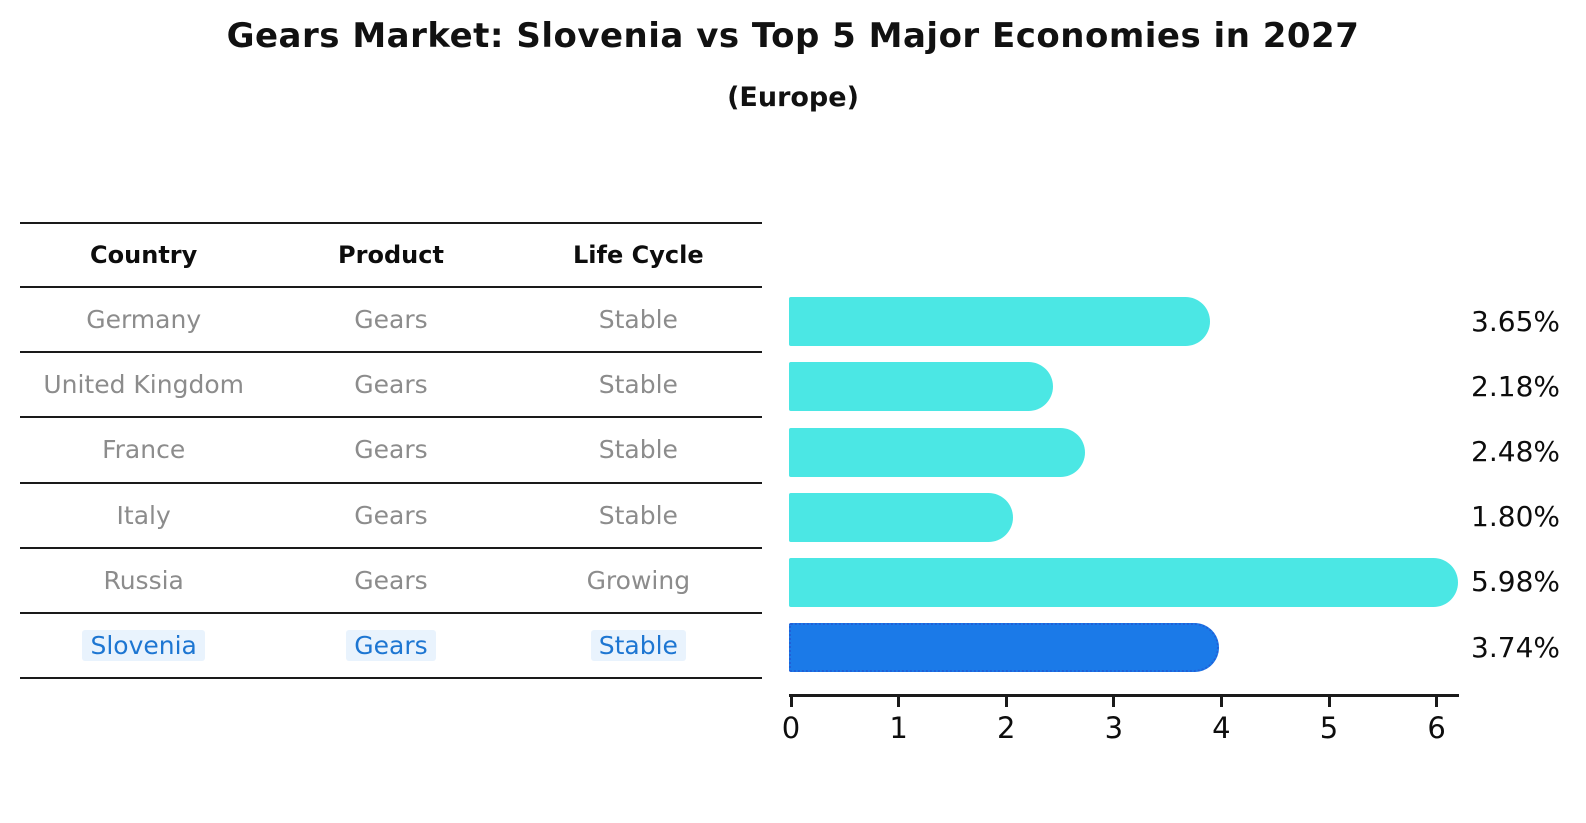  I want to click on bar-value-label: 3.65%, so click(1515, 321).